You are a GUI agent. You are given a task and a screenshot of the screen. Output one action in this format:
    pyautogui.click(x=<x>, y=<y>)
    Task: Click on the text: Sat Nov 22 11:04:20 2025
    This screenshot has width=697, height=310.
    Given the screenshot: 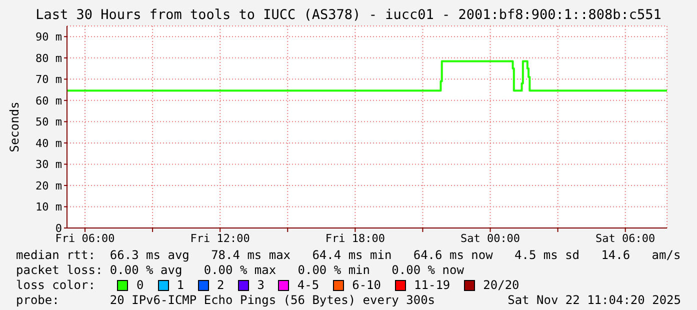 What is the action you would take?
    pyautogui.click(x=594, y=300)
    